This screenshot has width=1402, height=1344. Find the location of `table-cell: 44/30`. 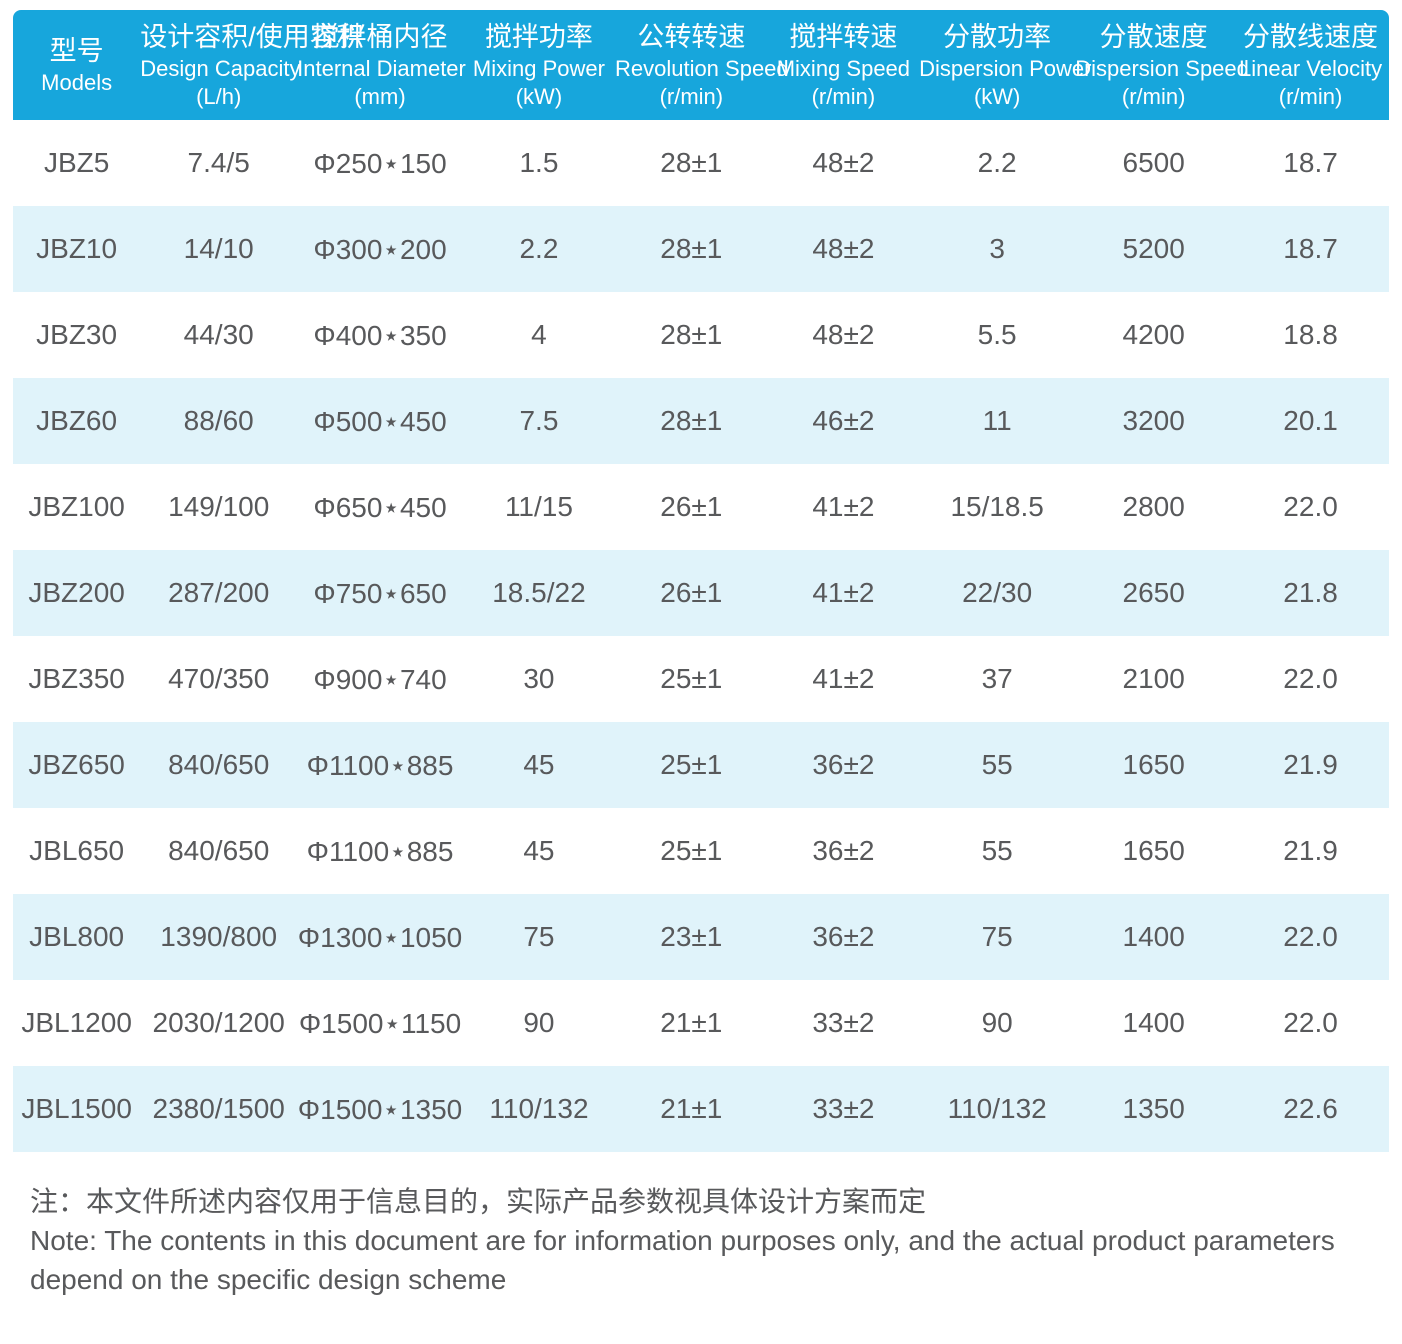

table-cell: 44/30 is located at coordinates (218, 334).